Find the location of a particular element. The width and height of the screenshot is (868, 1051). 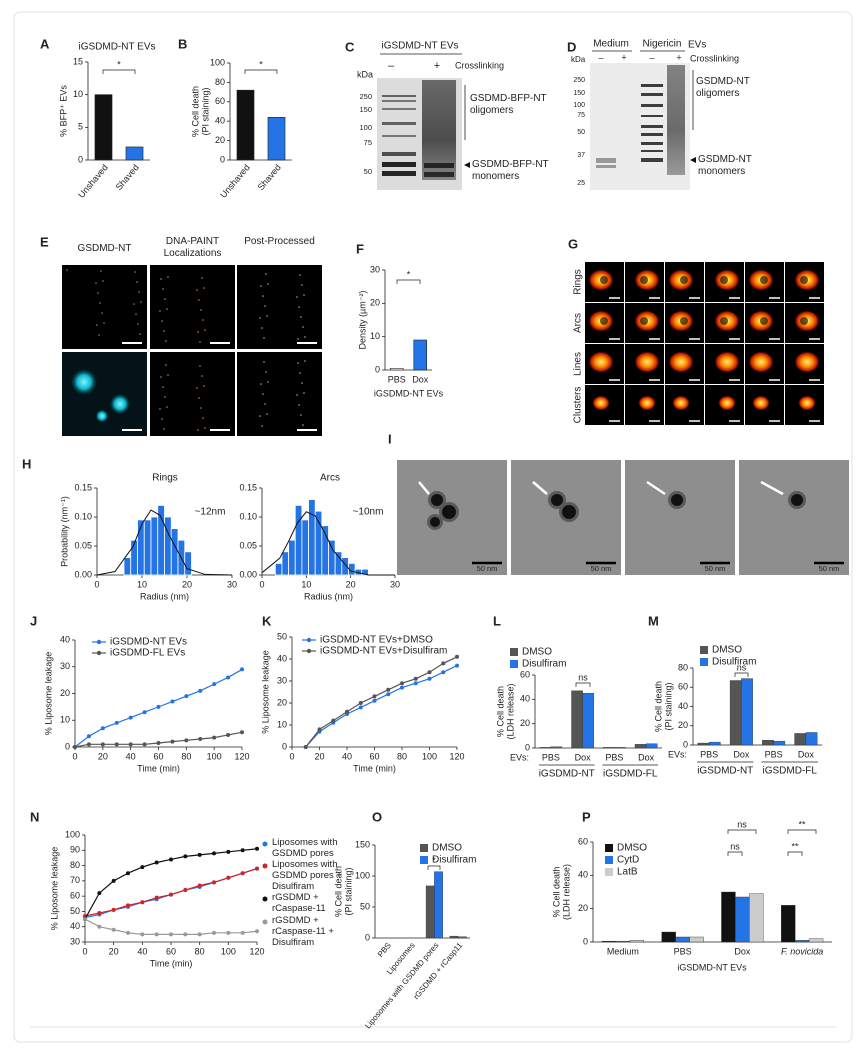

panel-label: D is located at coordinates (571, 46).